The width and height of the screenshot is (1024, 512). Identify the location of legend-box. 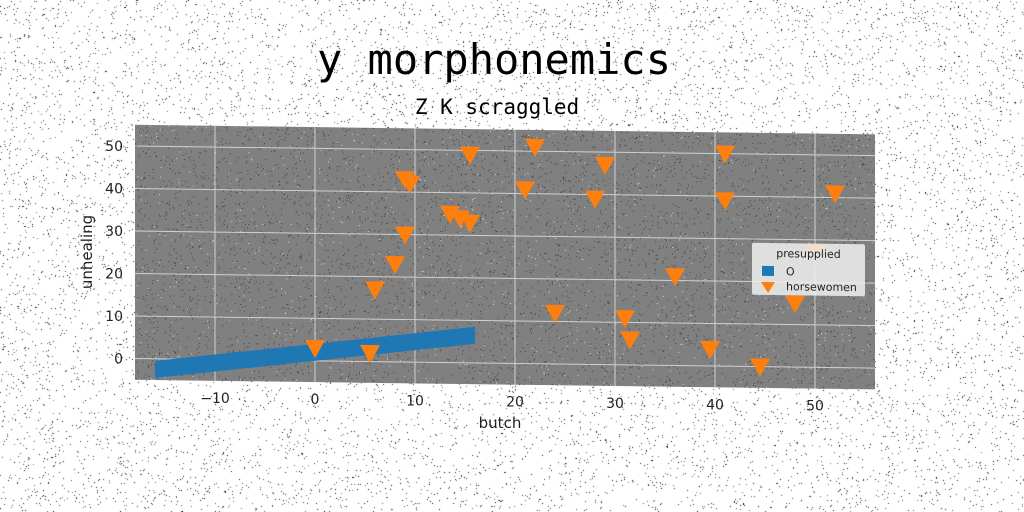
(808, 269).